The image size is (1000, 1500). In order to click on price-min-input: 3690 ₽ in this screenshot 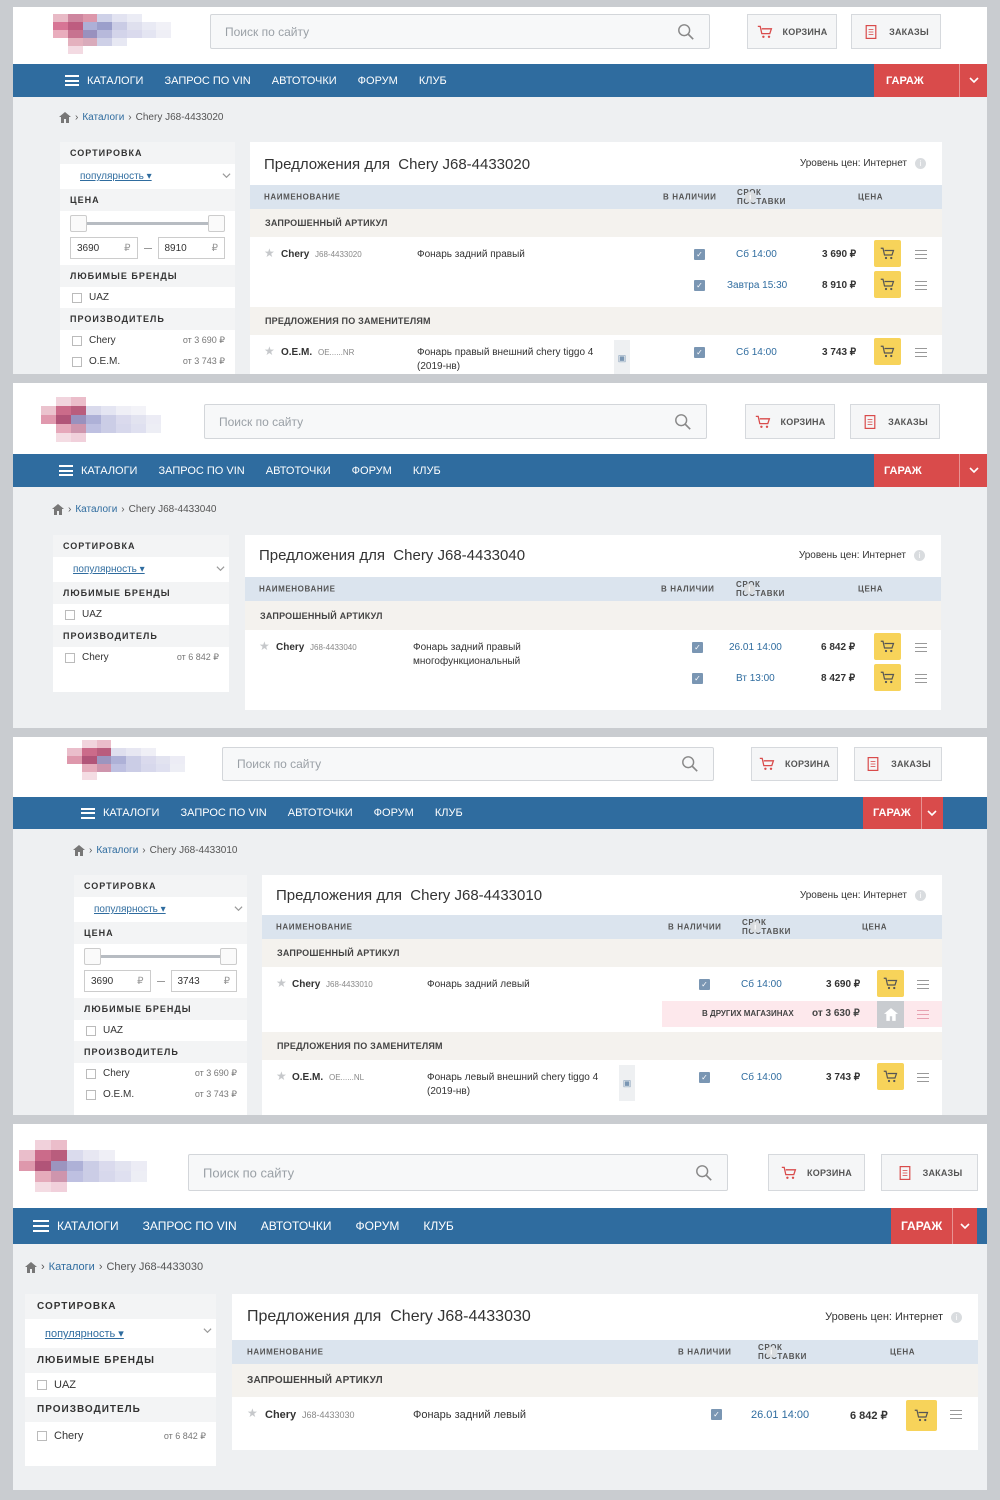, I will do `click(104, 248)`.